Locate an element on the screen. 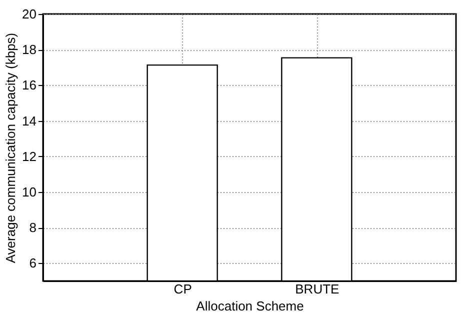 This screenshot has width=474, height=325. y-tick-label: 20 is located at coordinates (29, 14).